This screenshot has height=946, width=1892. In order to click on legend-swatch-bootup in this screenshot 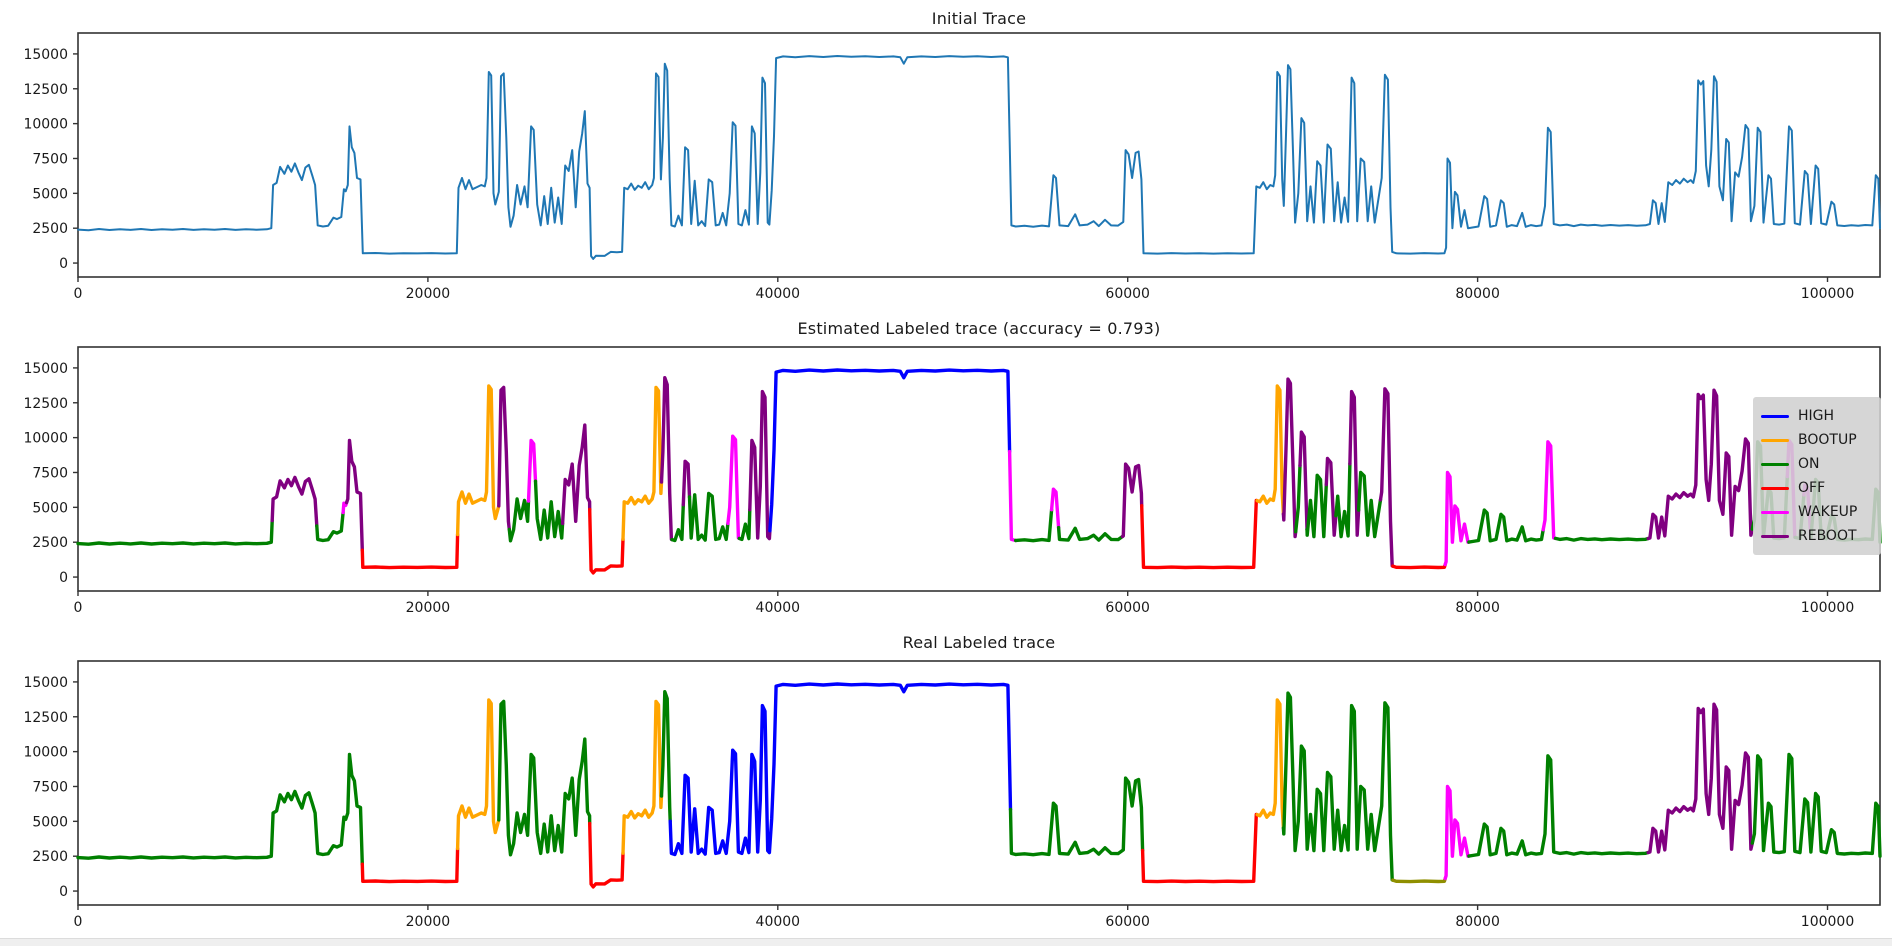, I will do `click(1775, 440)`.